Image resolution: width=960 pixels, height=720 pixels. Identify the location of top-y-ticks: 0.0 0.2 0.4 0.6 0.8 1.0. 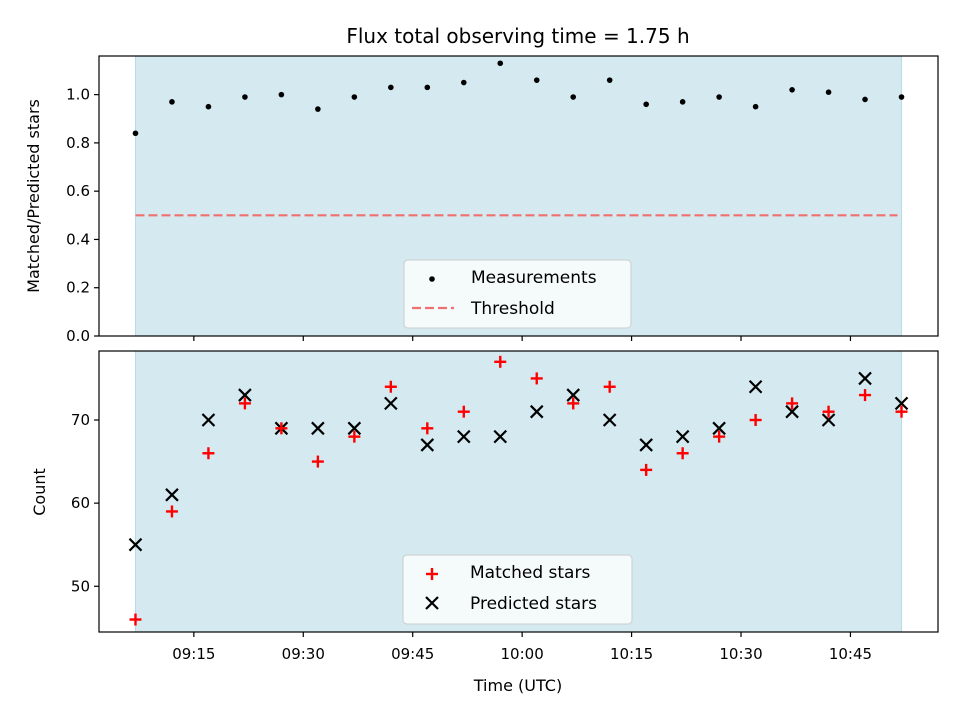
(82, 215).